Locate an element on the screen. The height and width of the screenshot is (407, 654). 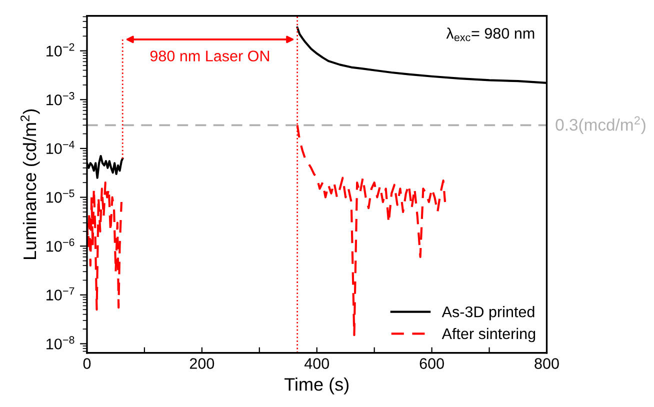
x-tick-label: 0 is located at coordinates (87, 363).